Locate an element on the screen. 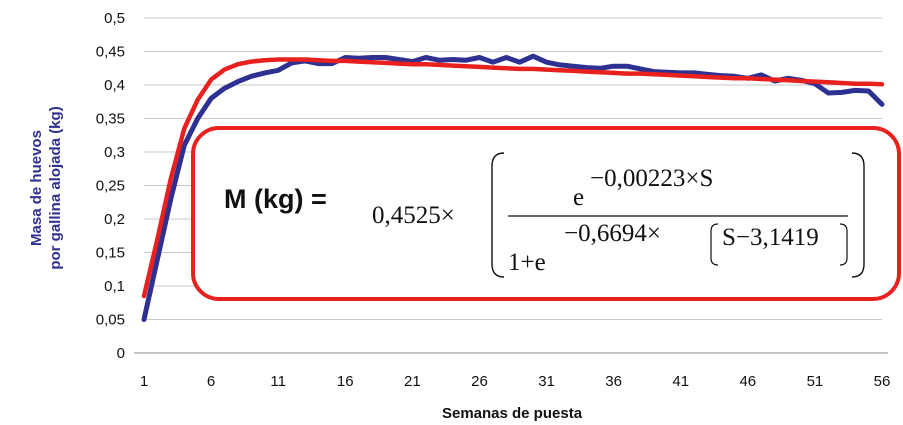  formula-denominator-exponent: −0,6694× is located at coordinates (612, 233).